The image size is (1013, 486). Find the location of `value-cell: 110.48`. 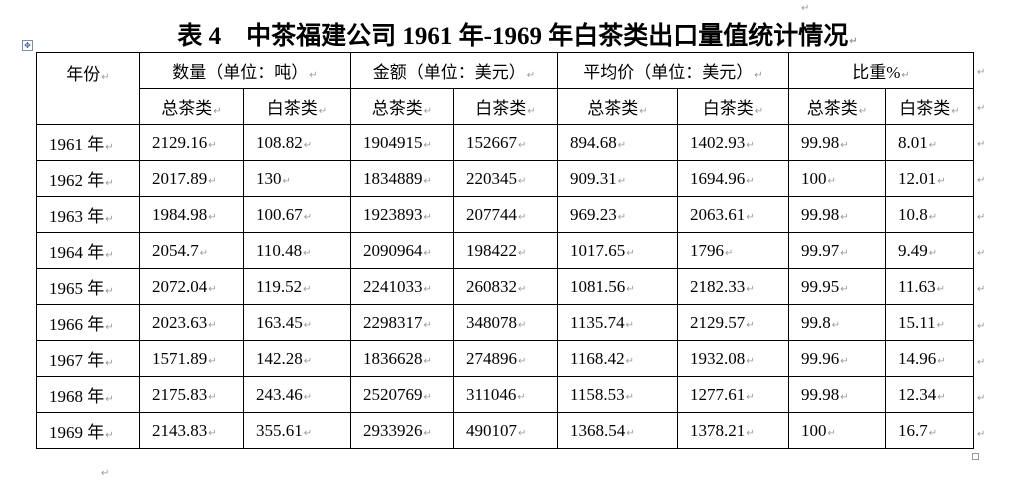

value-cell: 110.48 is located at coordinates (297, 250).